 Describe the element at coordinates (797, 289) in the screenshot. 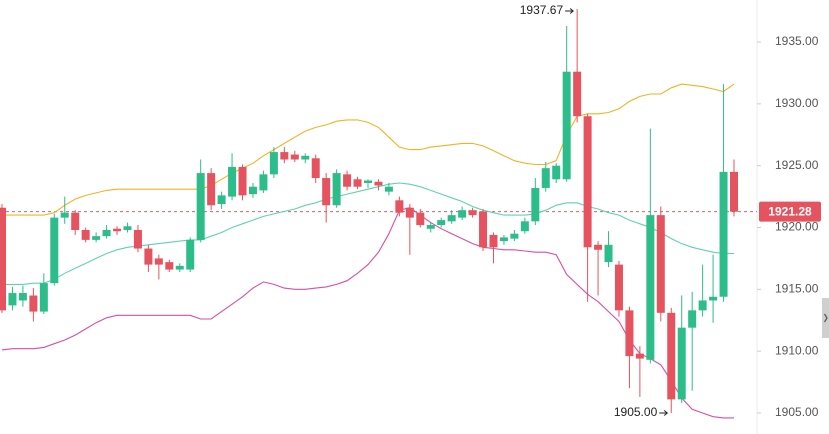

I see `y-tick-label: 1915.00` at that location.